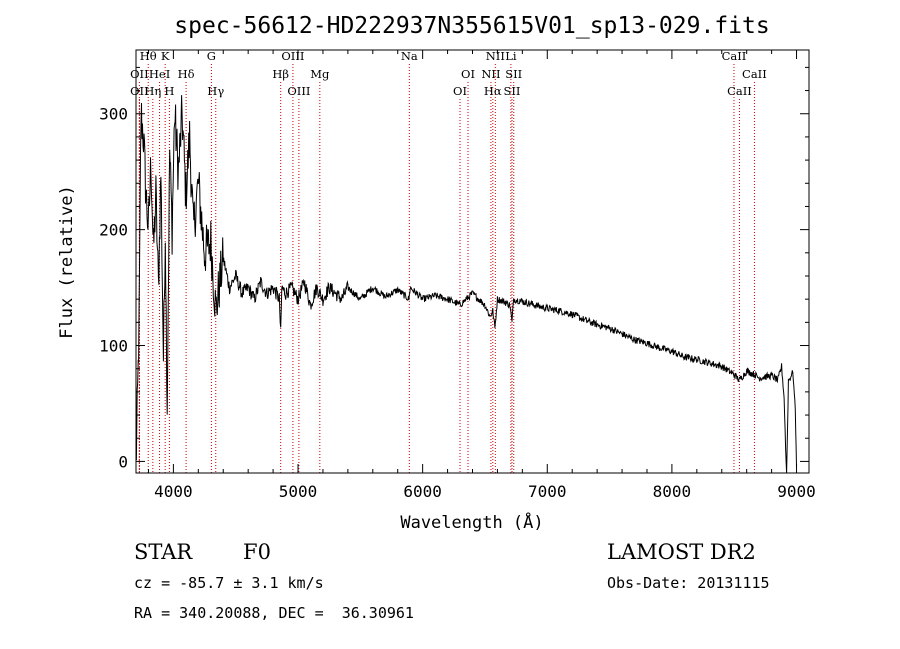  Describe the element at coordinates (113, 114) in the screenshot. I see `y-tick-label: 300` at that location.